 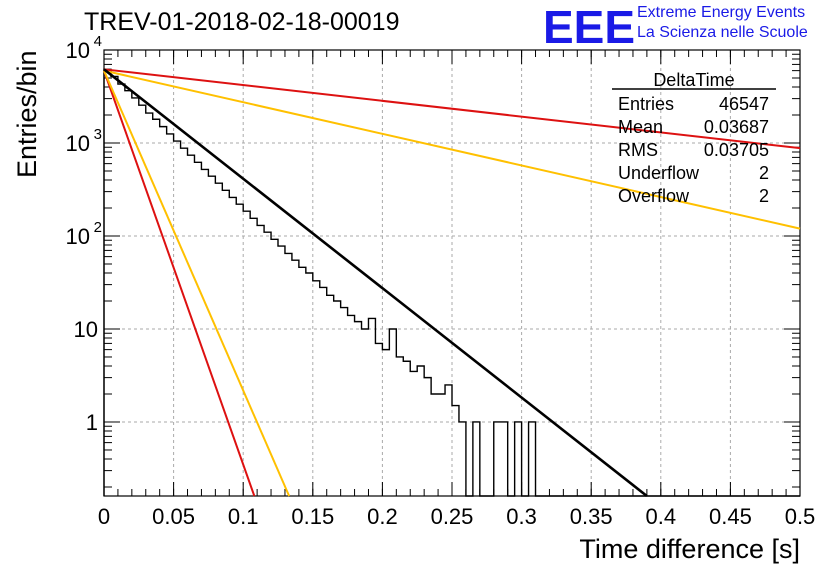 What do you see at coordinates (589, 27) in the screenshot?
I see `eee-logo: EEE` at bounding box center [589, 27].